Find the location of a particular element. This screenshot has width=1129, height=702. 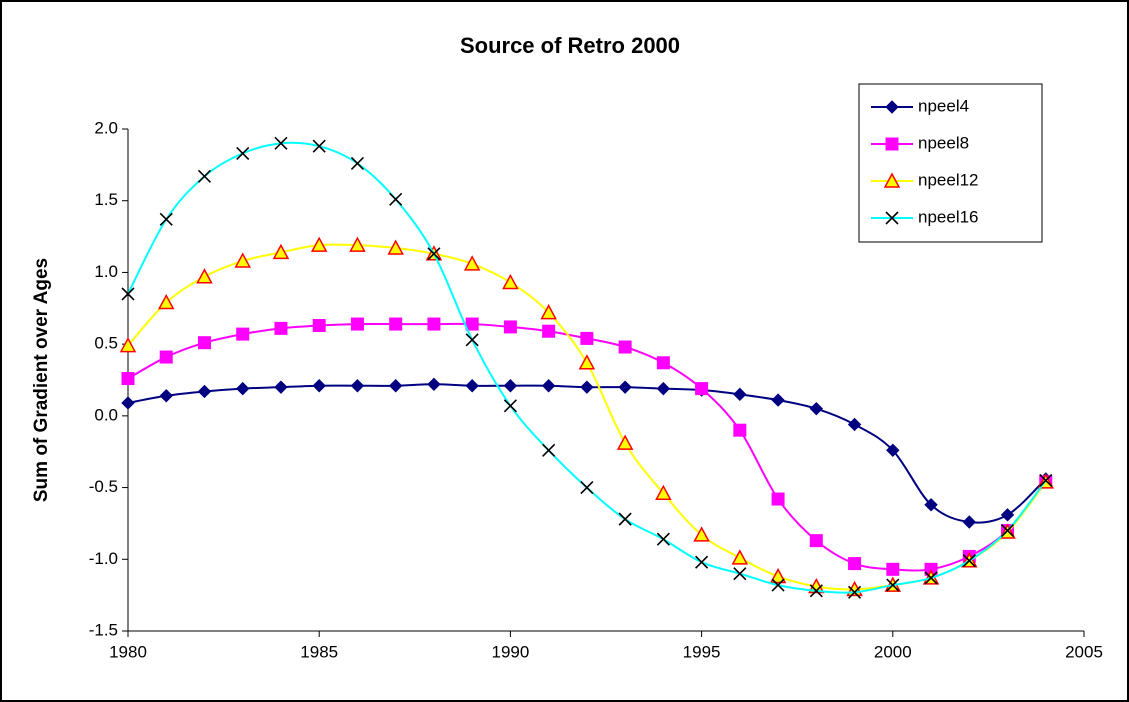

legend-label: npeel16 is located at coordinates (948, 216).